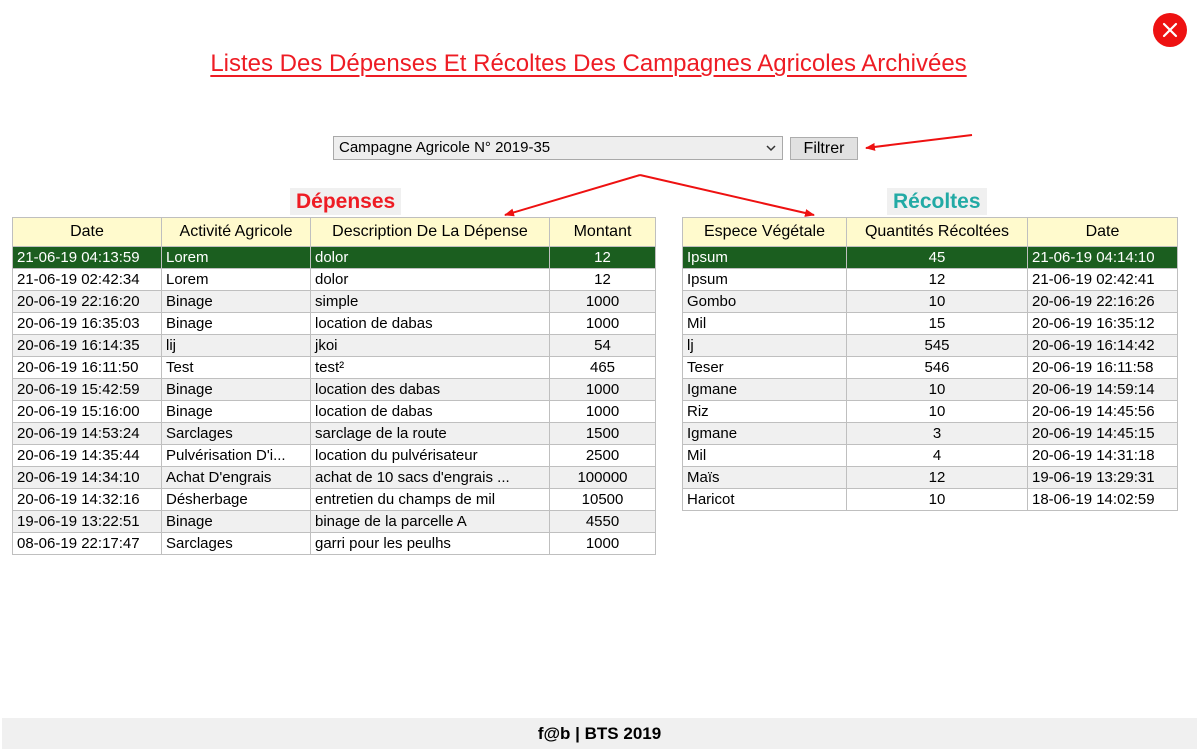 This screenshot has height=749, width=1199. What do you see at coordinates (87, 345) in the screenshot?
I see `cell-date: 20-06-19 16:14:35` at bounding box center [87, 345].